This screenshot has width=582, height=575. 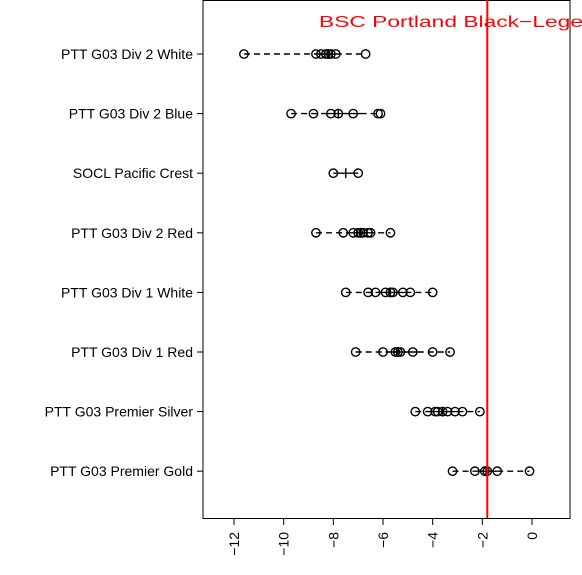 I want to click on y-tick-label: PTT G03 Div 1 White, so click(x=127, y=292).